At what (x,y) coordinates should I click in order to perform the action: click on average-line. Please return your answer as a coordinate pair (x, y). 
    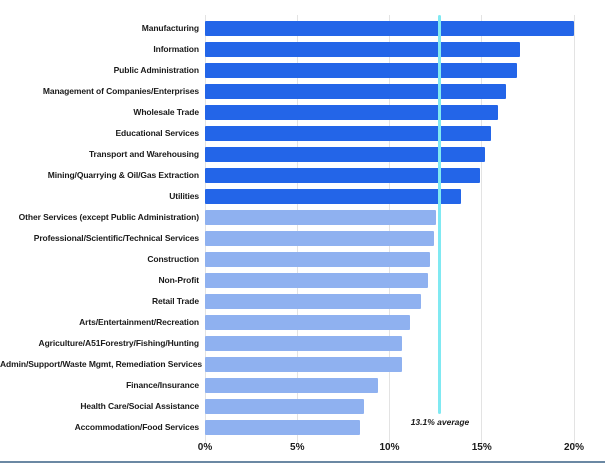
    Looking at the image, I should click on (439, 214).